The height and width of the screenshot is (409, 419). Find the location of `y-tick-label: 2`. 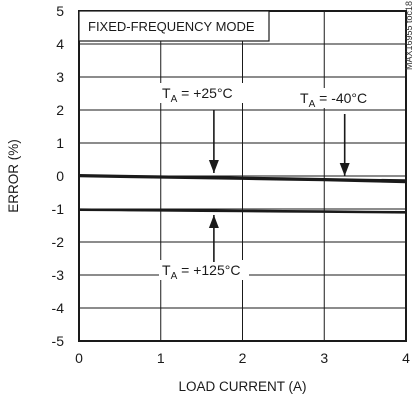

y-tick-label: 2 is located at coordinates (60, 110).